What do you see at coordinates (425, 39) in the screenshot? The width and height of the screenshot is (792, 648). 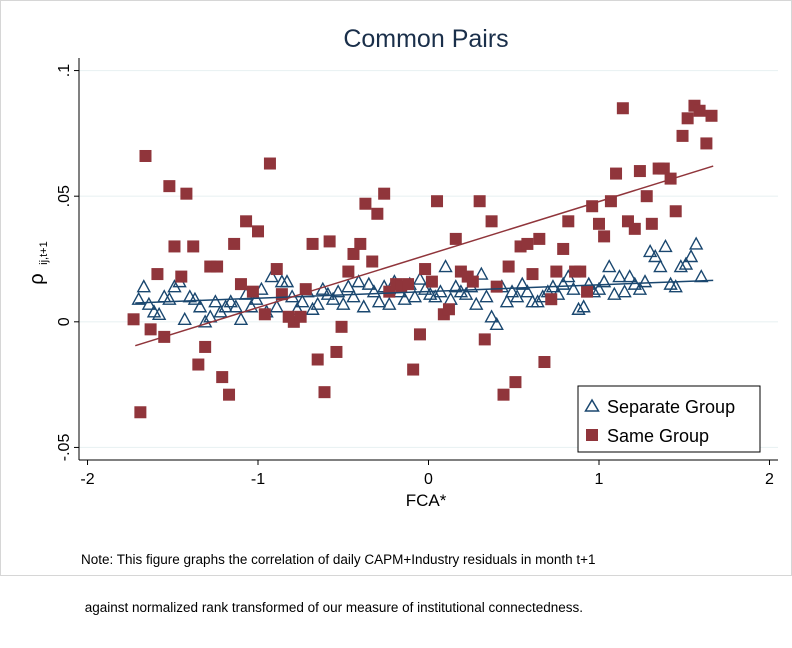 I see `chart-title: Common Pairs` at bounding box center [425, 39].